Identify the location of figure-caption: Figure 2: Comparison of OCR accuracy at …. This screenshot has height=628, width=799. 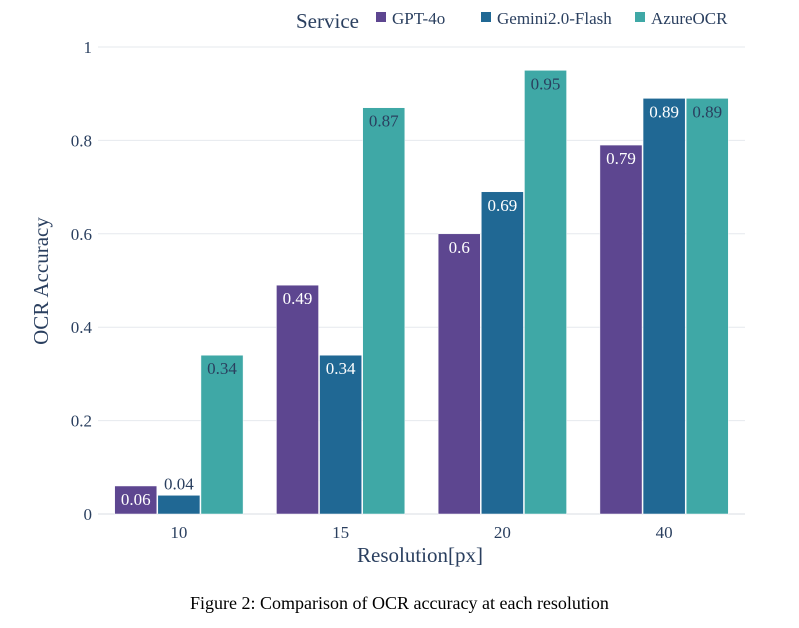
(399, 603).